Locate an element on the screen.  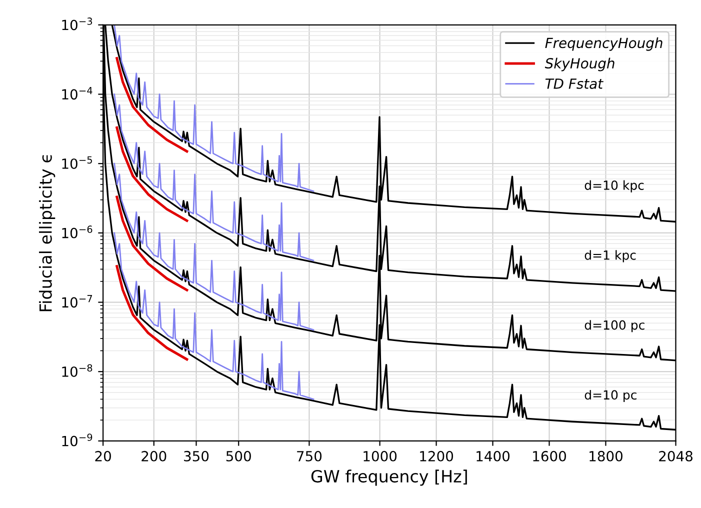
annotation: d=100 pc is located at coordinates (614, 326).